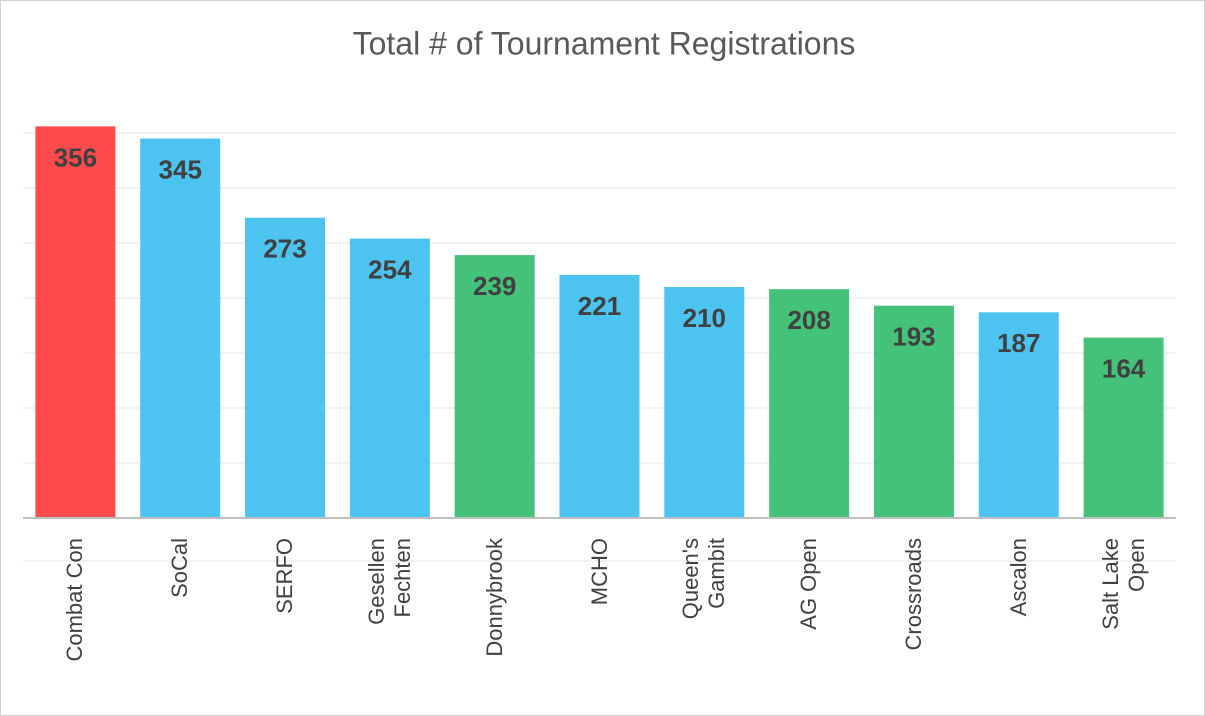 The width and height of the screenshot is (1205, 716). Describe the element at coordinates (808, 320) in the screenshot. I see `data-label: 208` at that location.